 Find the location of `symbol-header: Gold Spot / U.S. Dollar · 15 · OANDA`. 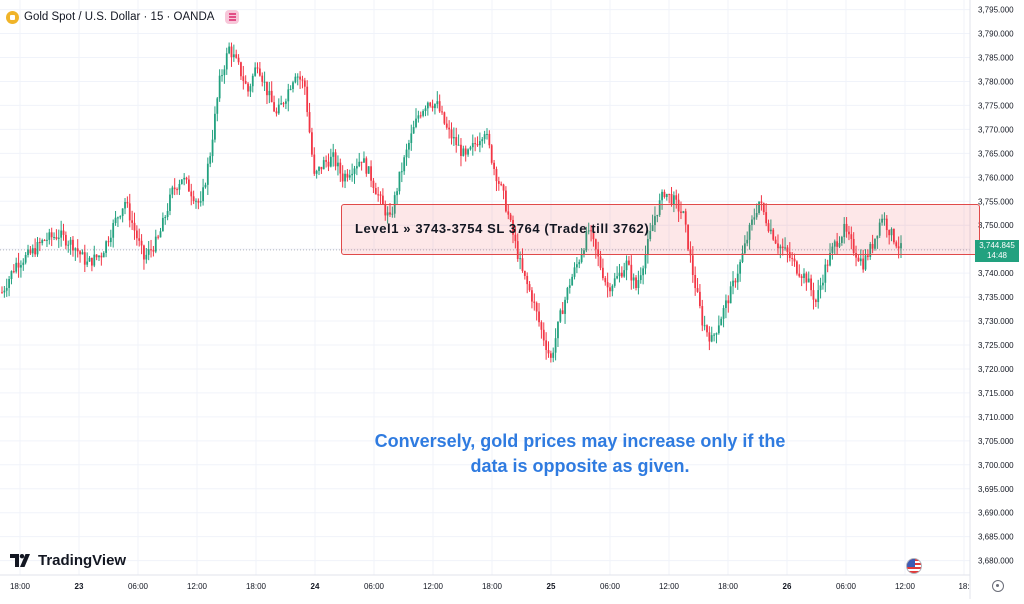

symbol-header: Gold Spot / U.S. Dollar · 15 · OANDA is located at coordinates (123, 17).